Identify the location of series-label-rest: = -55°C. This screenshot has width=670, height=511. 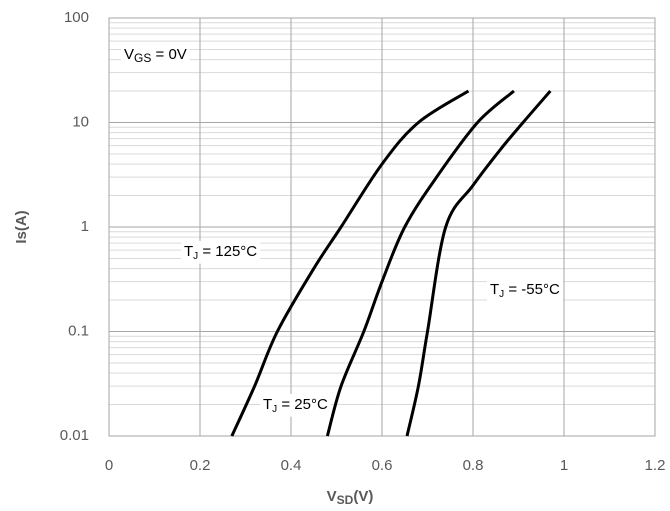
(532, 289).